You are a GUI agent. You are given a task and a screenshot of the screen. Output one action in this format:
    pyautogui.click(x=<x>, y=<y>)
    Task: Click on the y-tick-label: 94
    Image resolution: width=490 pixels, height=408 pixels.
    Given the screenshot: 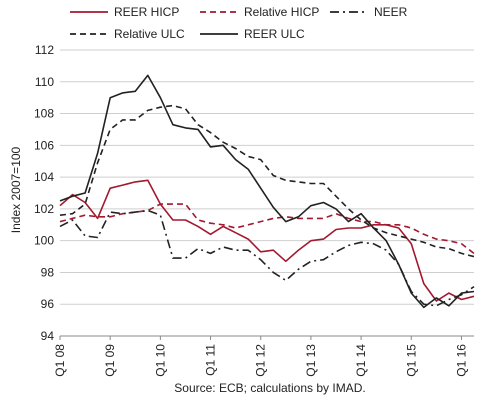 What is the action you would take?
    pyautogui.click(x=48, y=336)
    